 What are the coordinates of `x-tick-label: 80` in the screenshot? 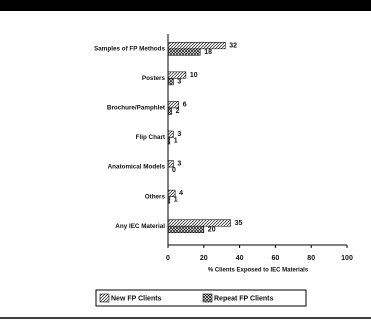 It's located at (311, 258).